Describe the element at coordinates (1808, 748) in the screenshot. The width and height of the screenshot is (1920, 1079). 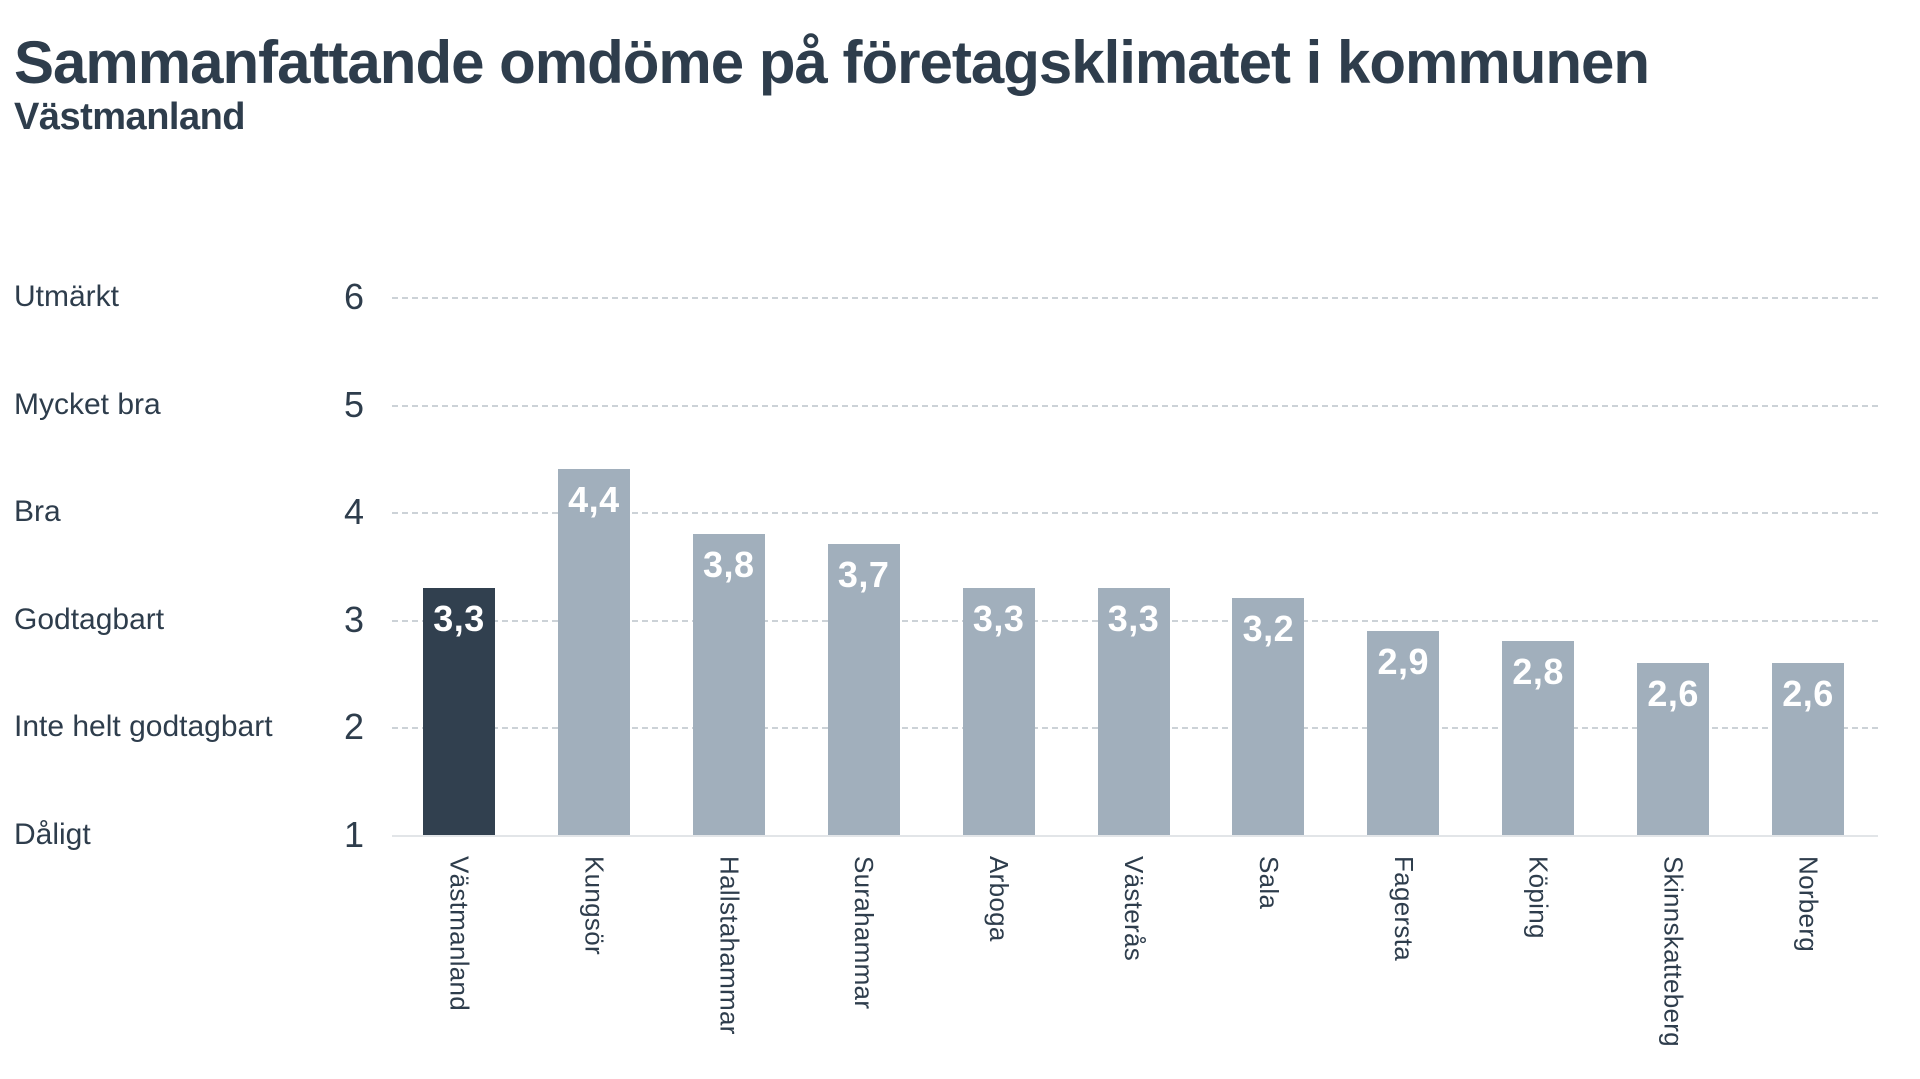
I see `bar-norberg: 2,6` at that location.